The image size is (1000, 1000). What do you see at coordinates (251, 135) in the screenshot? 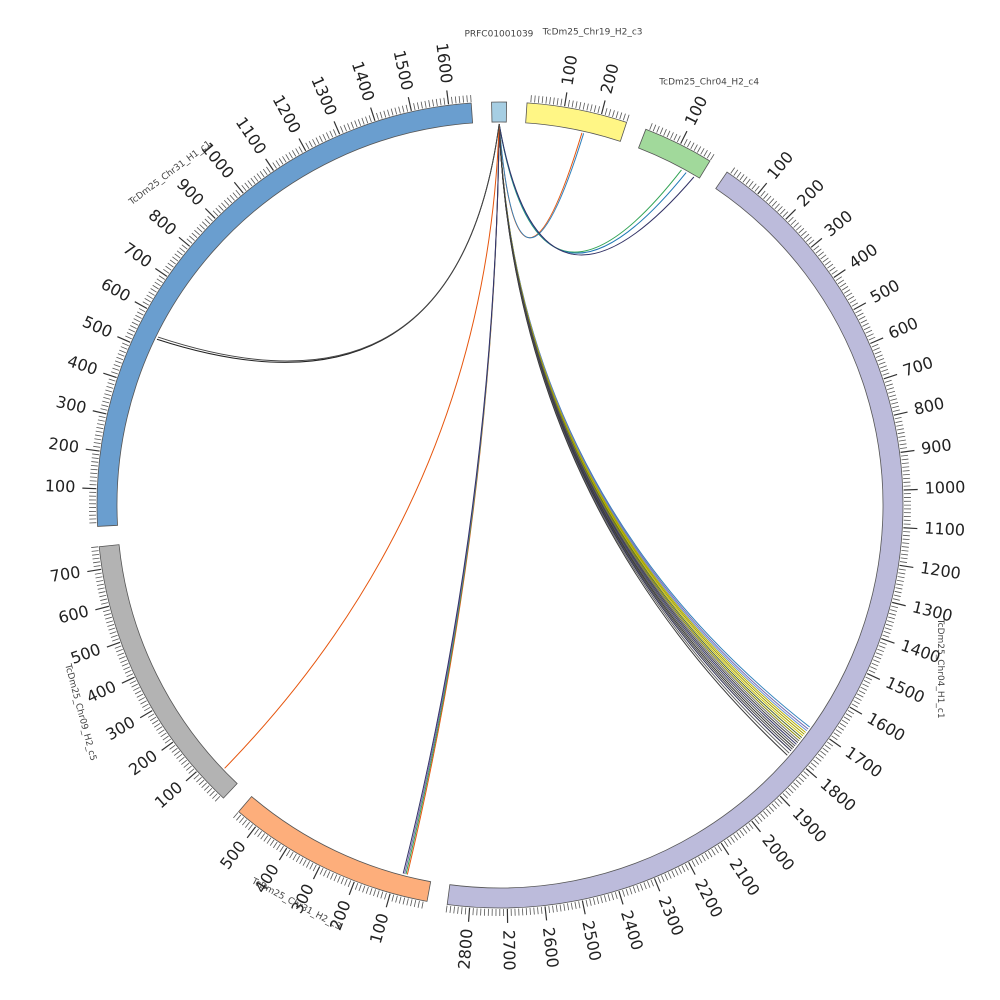
I see `tick-label: 1100` at bounding box center [251, 135].